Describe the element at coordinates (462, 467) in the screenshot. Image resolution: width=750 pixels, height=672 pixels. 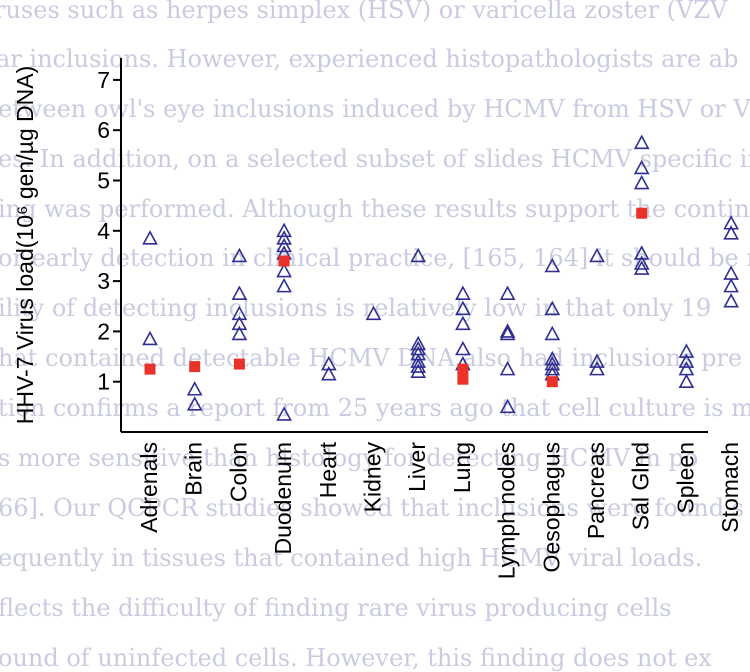
I see `x-category-label: Lung` at that location.